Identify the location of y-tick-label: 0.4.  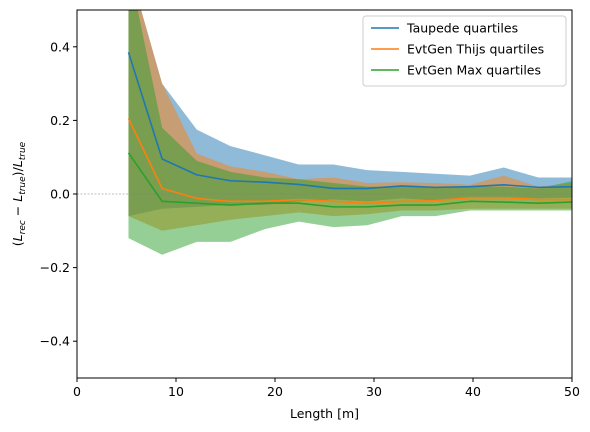
(60, 46).